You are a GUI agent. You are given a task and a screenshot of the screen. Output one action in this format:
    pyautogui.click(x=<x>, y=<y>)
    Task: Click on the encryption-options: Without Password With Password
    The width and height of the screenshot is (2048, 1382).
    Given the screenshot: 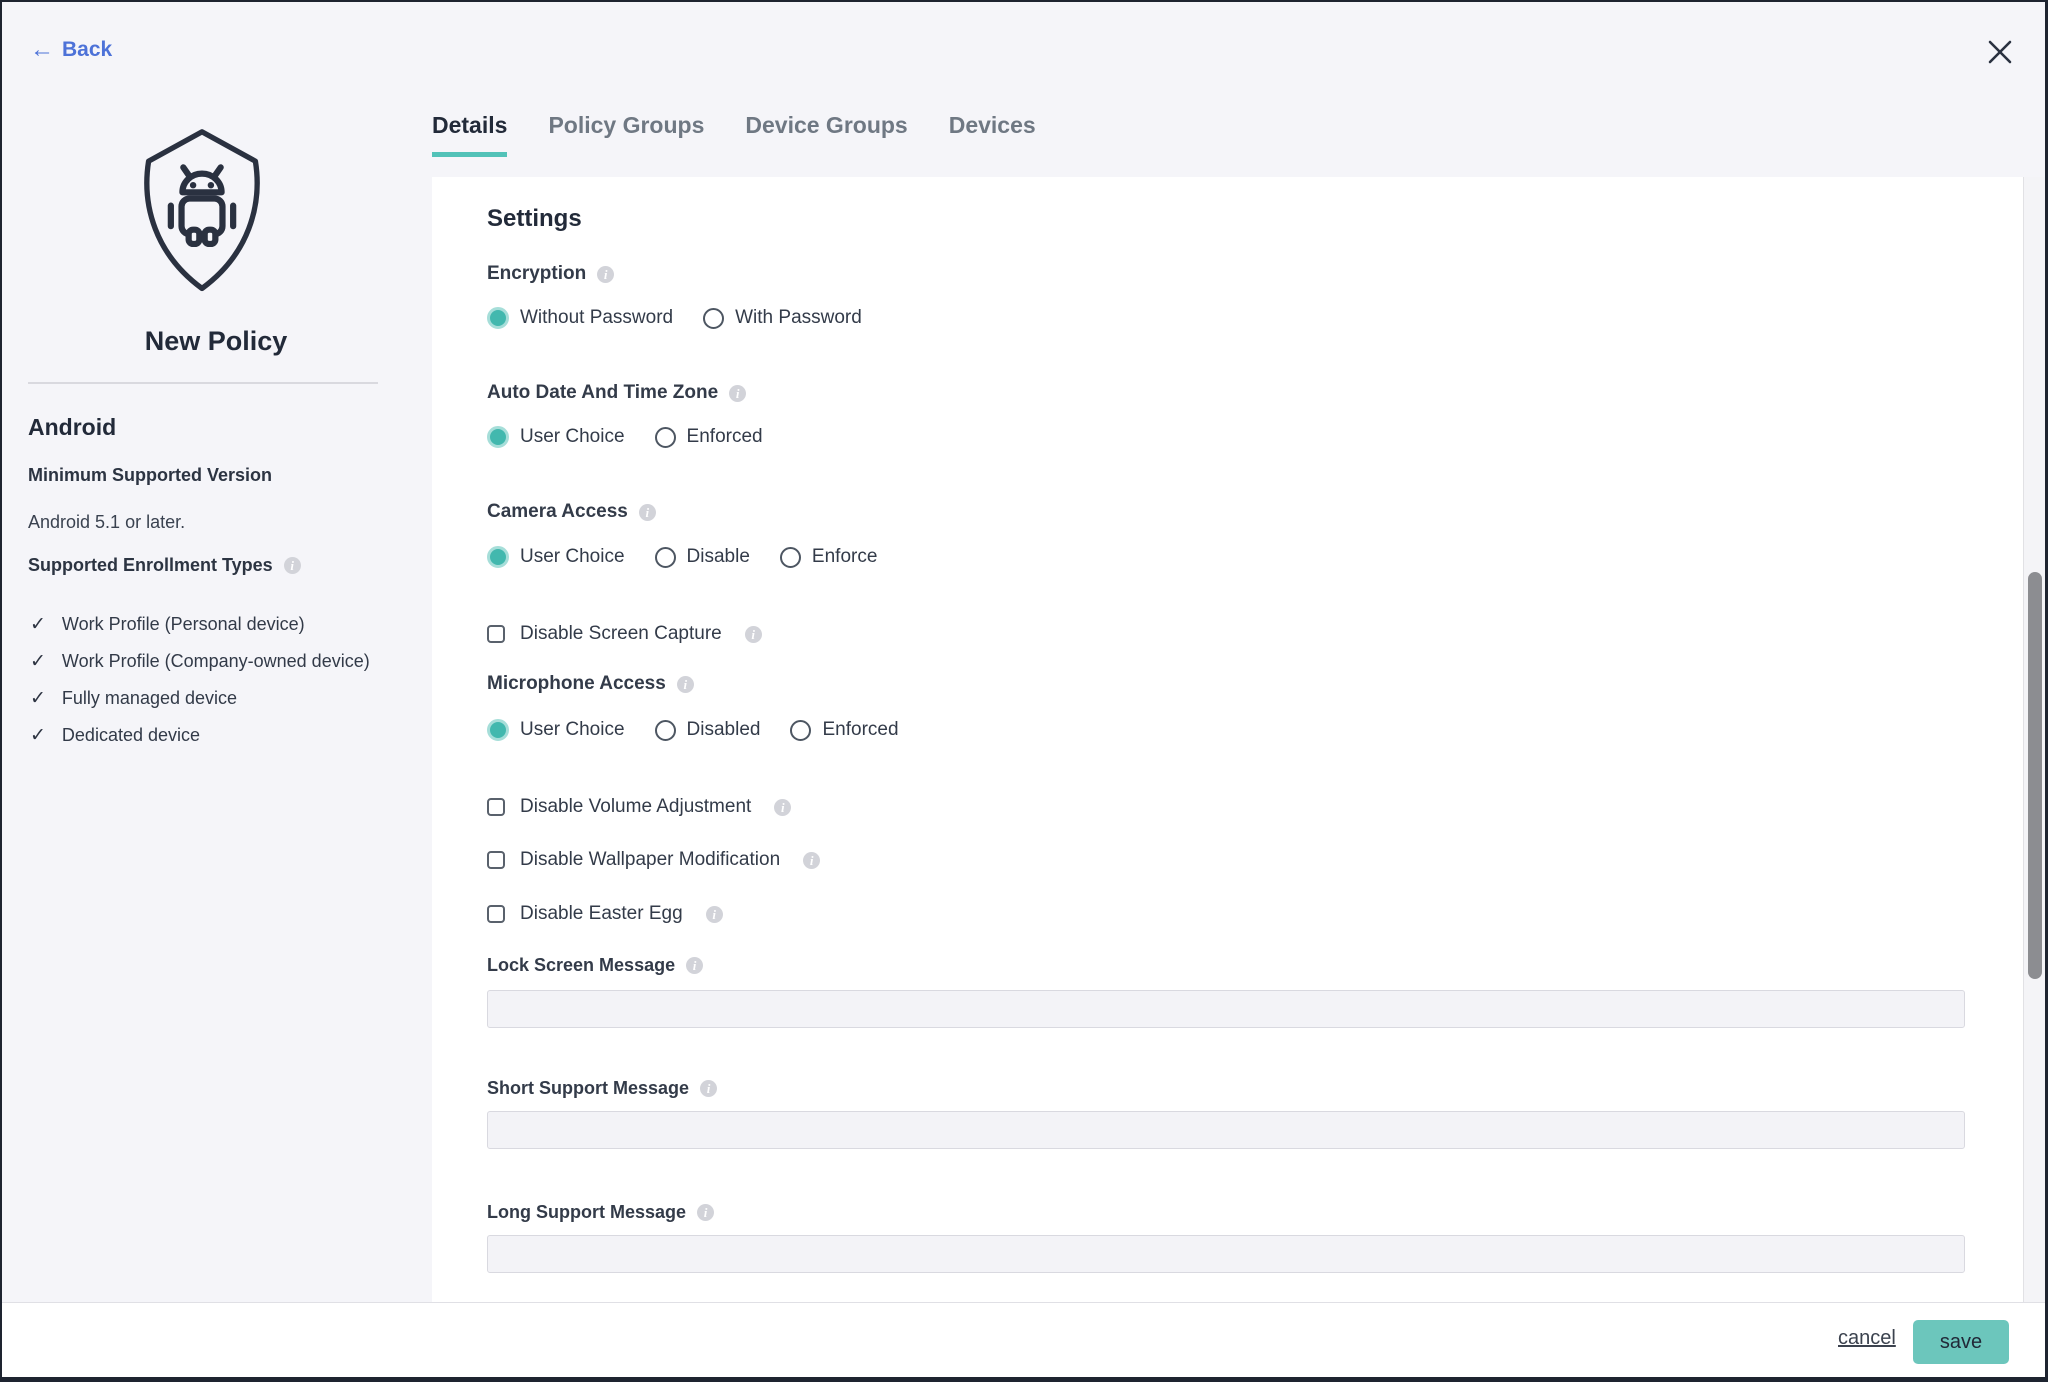 What is the action you would take?
    pyautogui.click(x=674, y=318)
    